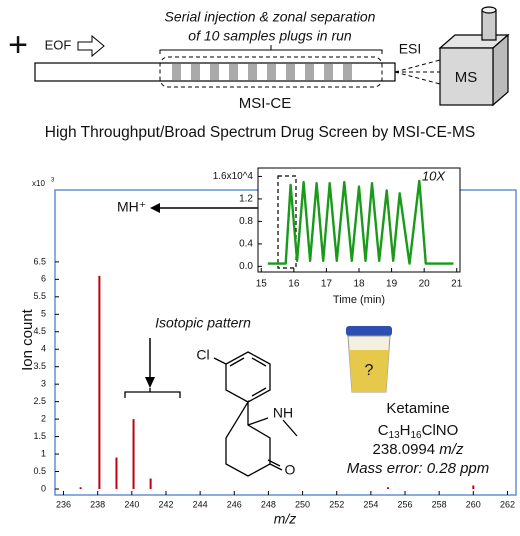  What do you see at coordinates (327, 284) in the screenshot?
I see `x-tick-label: 17` at bounding box center [327, 284].